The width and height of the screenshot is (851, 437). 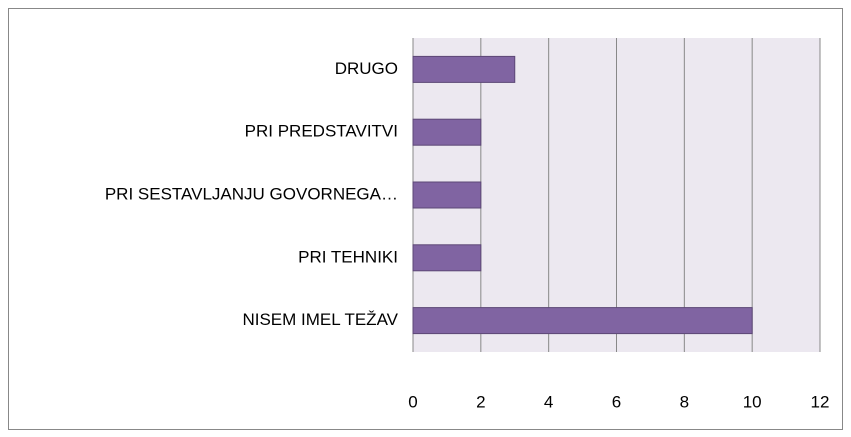 I want to click on y-tick-label: DRUGO, so click(x=366, y=68).